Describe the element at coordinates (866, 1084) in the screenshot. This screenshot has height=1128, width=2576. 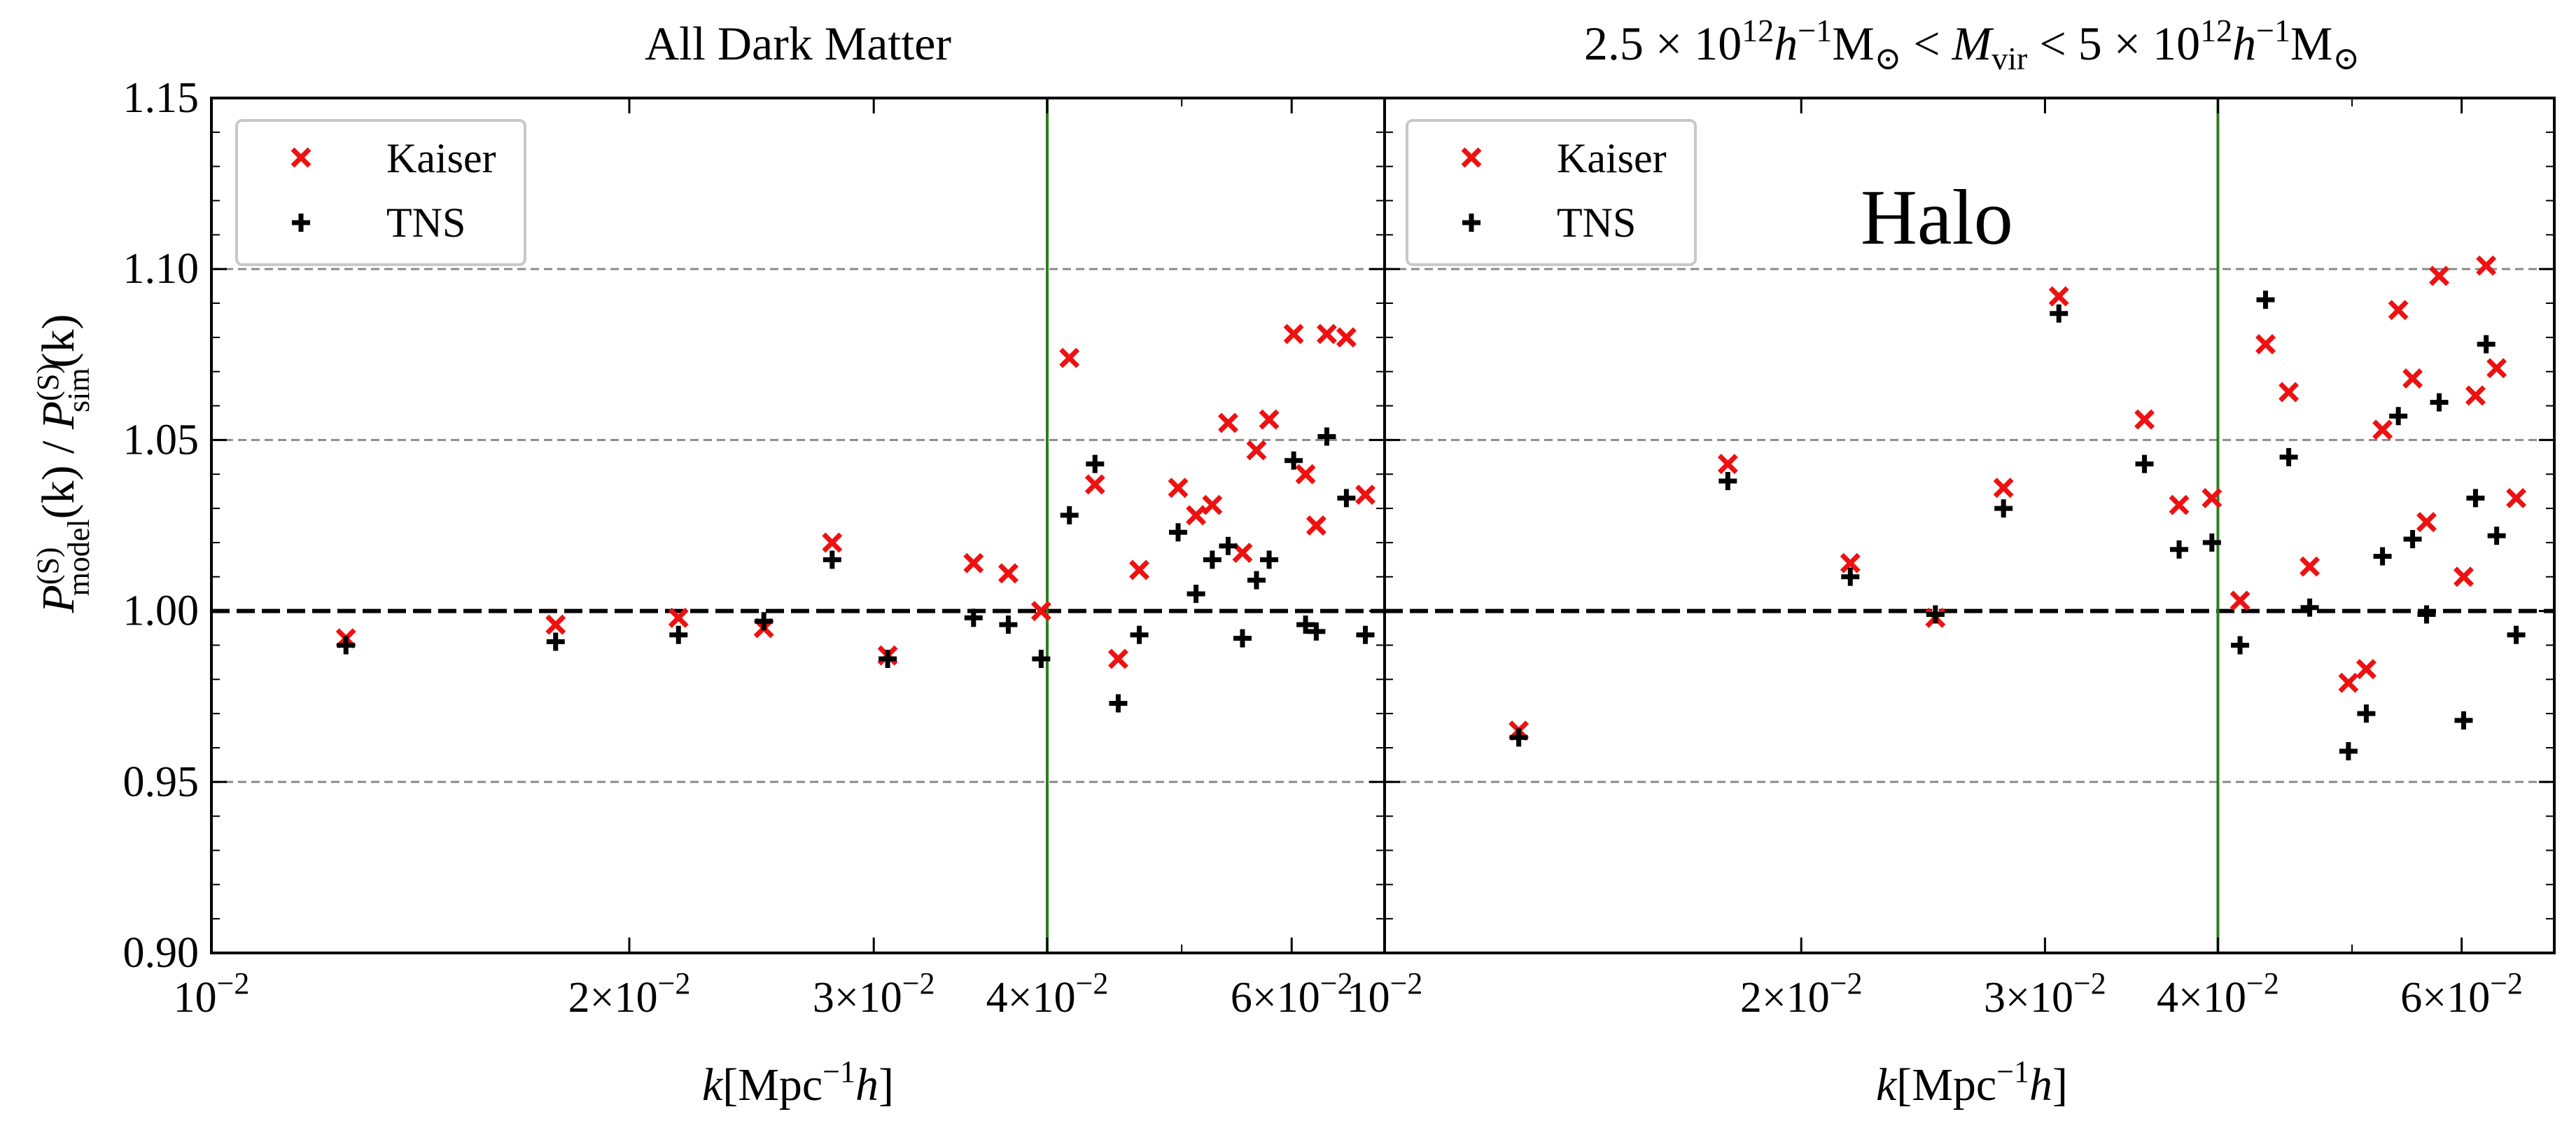
I see `x-label-h: h` at that location.